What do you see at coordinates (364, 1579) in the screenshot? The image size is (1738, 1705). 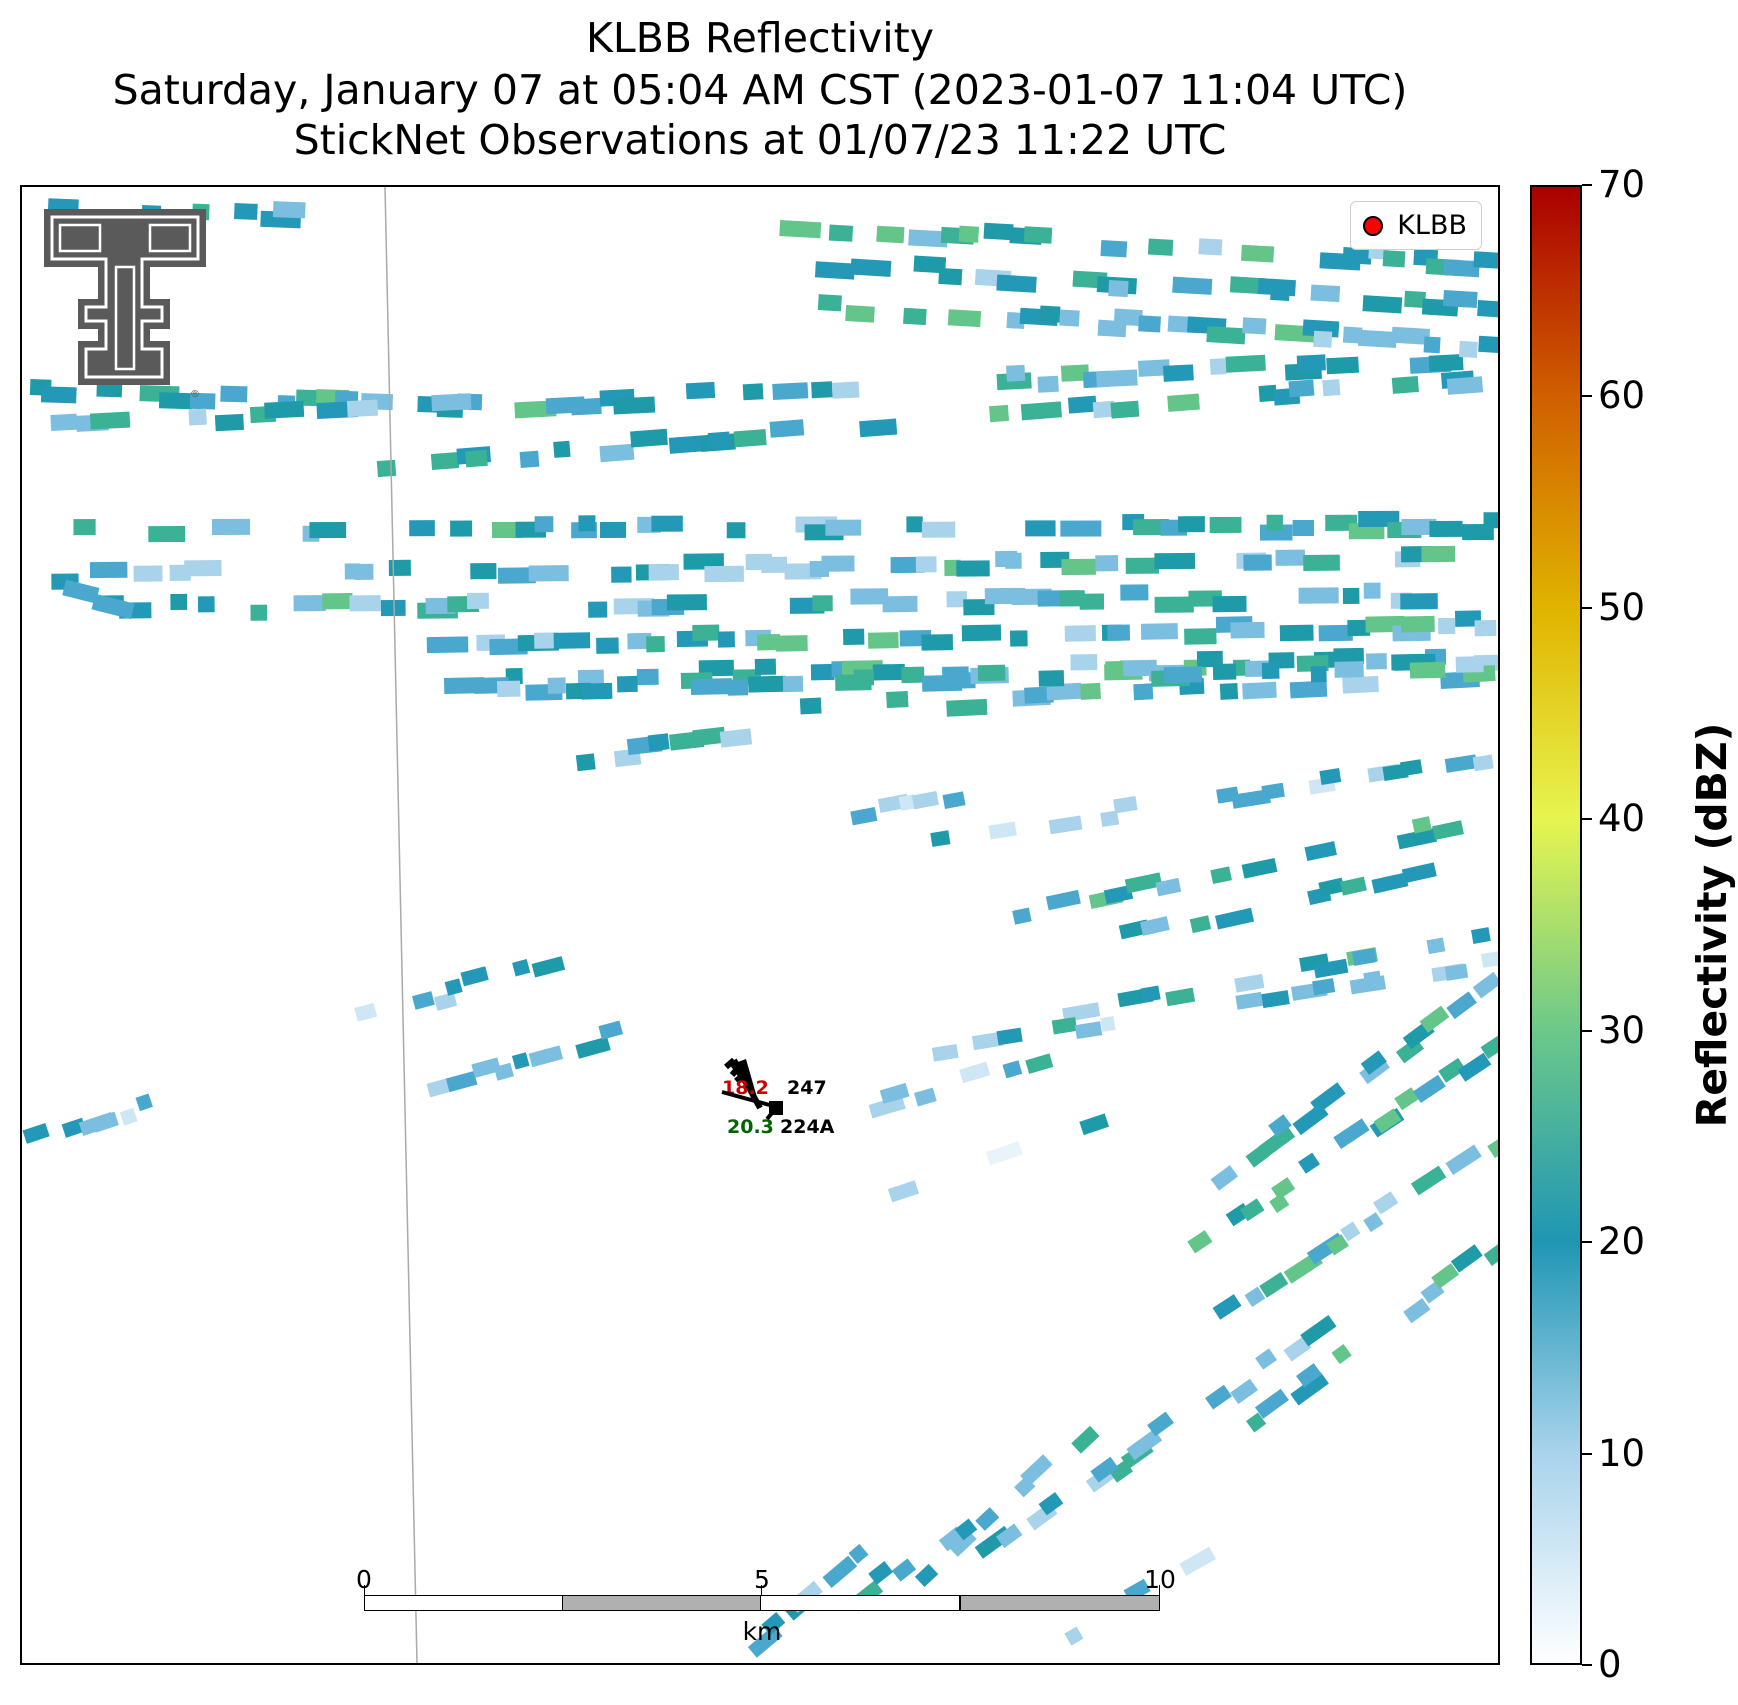 I see `scale-tick-0: 0` at bounding box center [364, 1579].